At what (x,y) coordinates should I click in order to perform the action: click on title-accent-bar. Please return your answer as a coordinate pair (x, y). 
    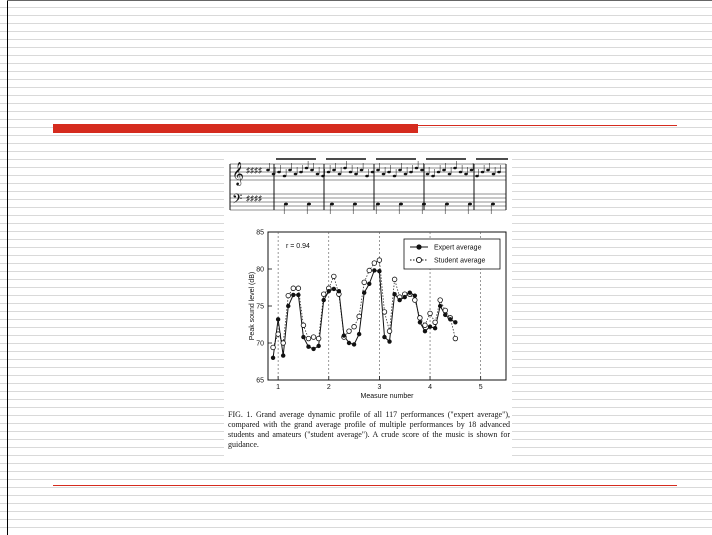
    Looking at the image, I should click on (235, 128).